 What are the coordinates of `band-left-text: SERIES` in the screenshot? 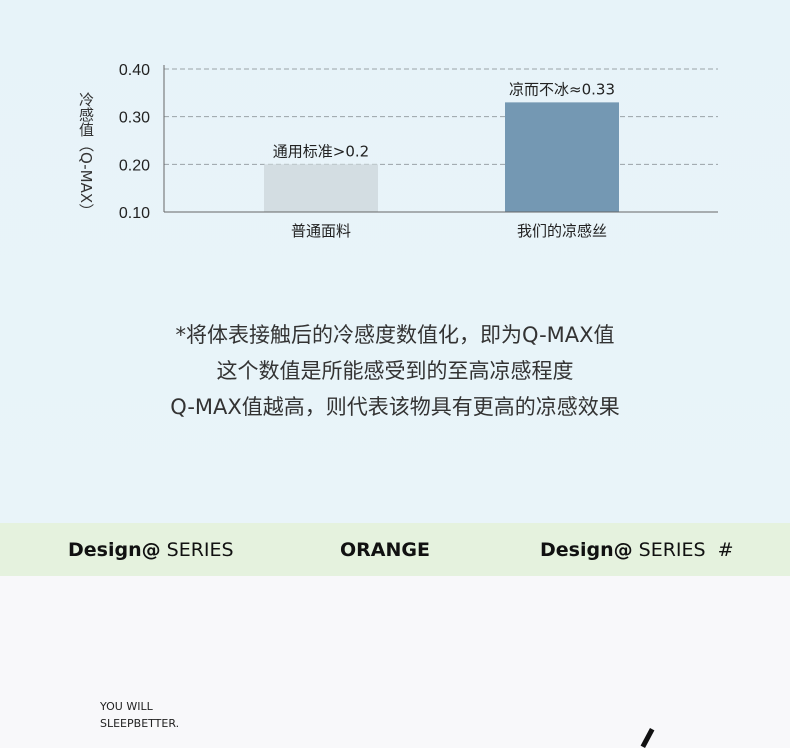 It's located at (197, 550).